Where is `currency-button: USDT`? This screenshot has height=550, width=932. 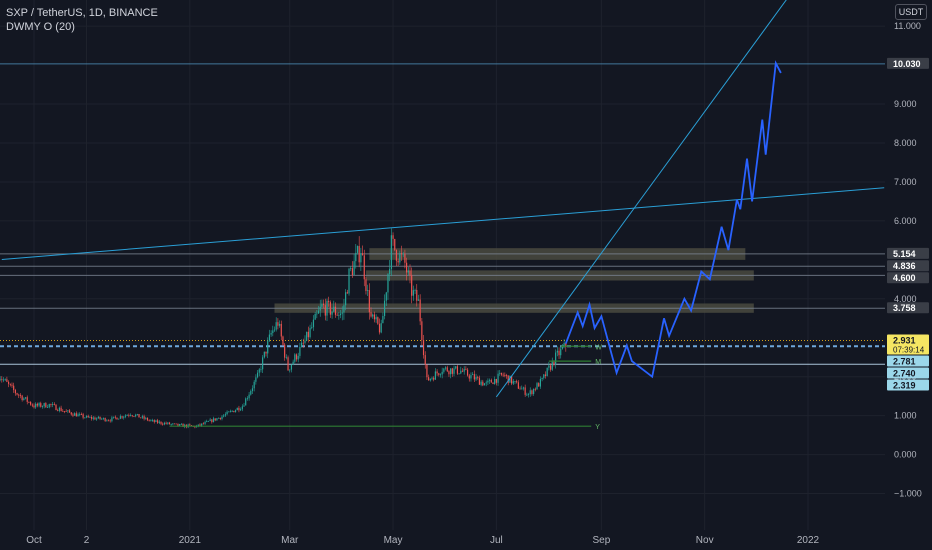
currency-button: USDT is located at coordinates (911, 12).